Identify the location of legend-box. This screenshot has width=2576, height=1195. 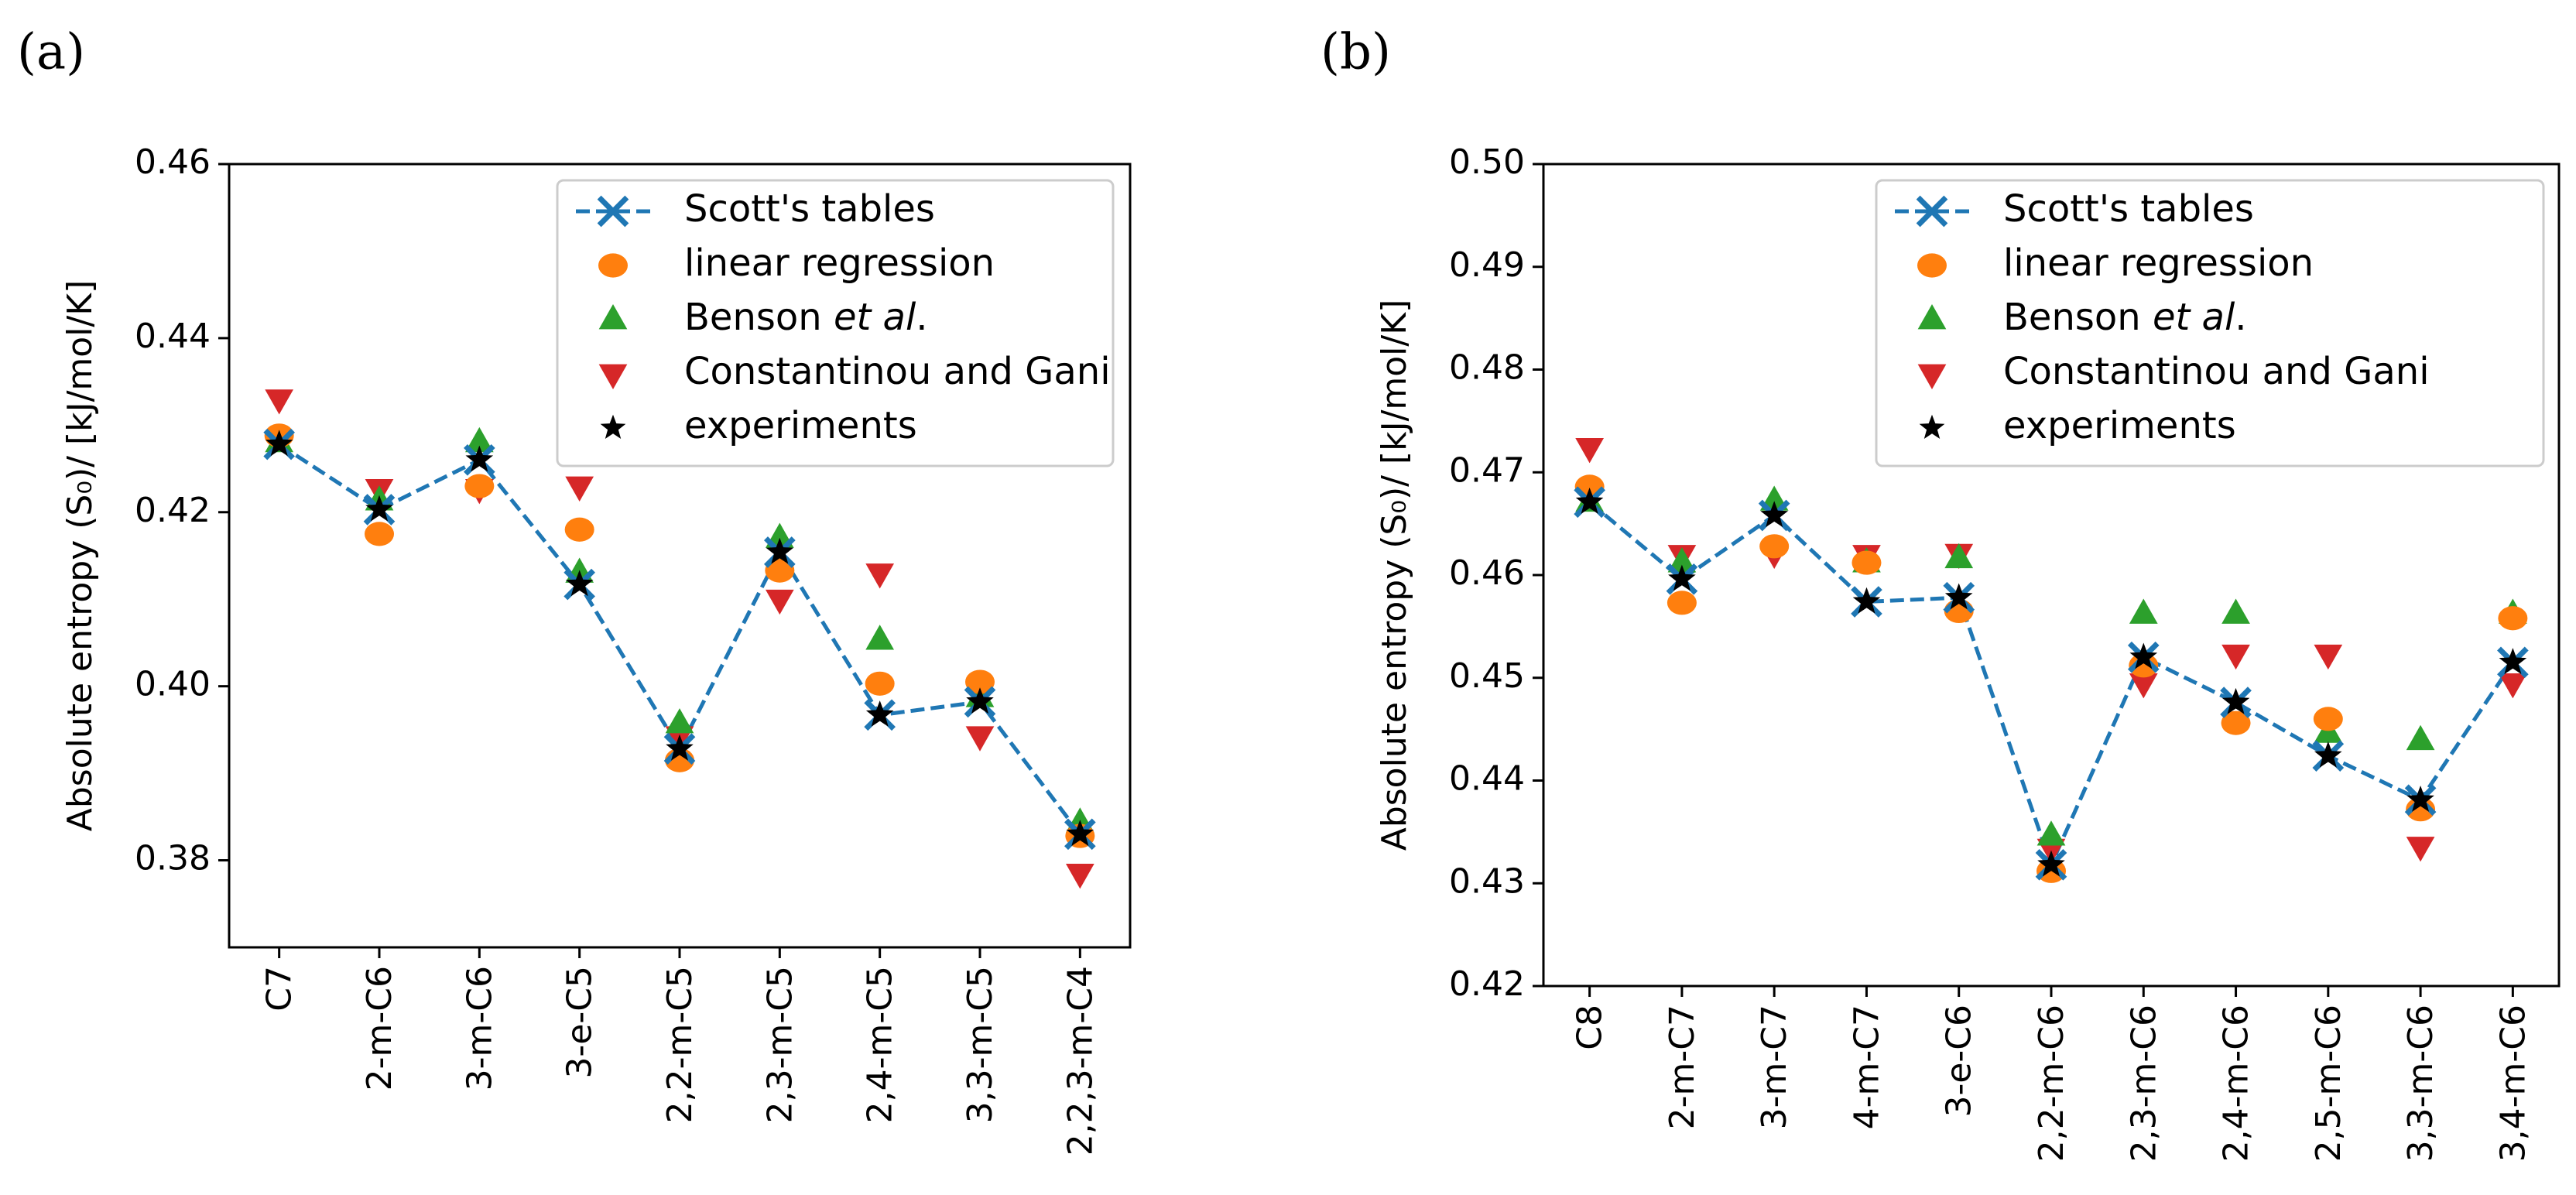
(2210, 323).